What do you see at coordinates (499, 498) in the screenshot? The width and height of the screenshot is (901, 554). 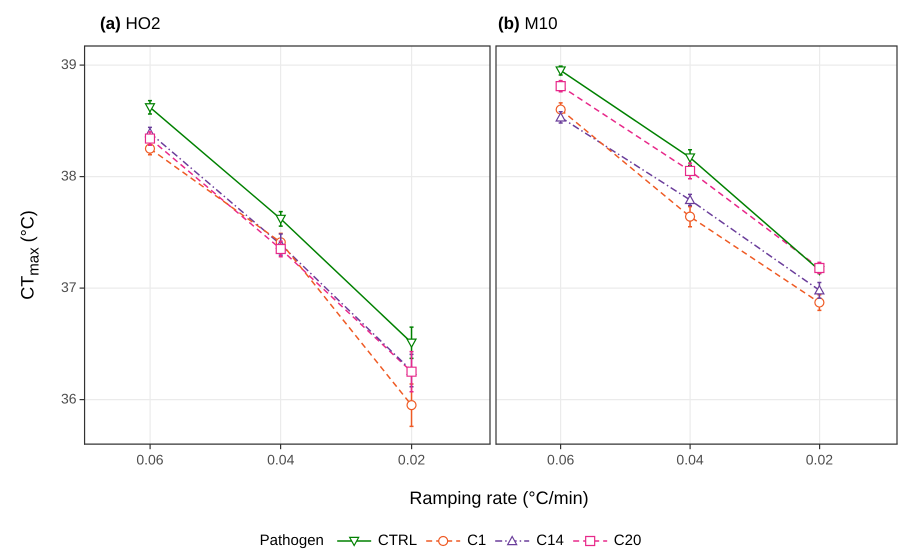 I see `x-axis-title: Ramping rate (°C/min)` at bounding box center [499, 498].